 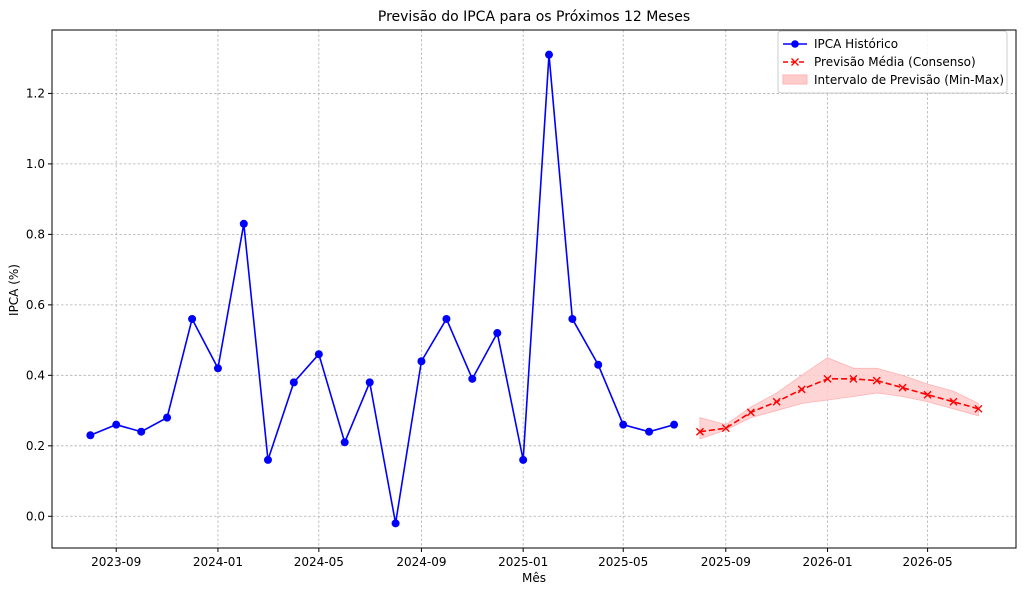 I want to click on x-tick-label: 2025-01, so click(x=523, y=562).